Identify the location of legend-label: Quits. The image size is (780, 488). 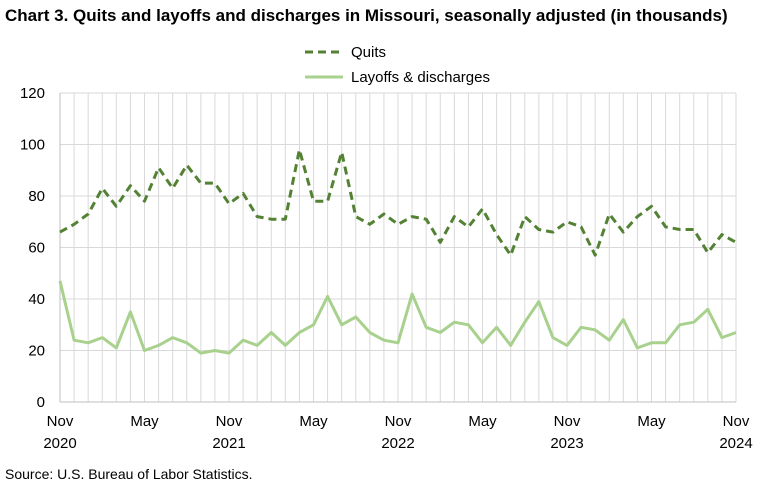
(368, 52).